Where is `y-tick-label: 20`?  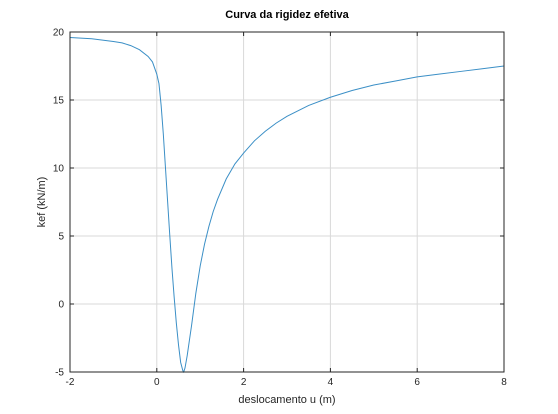
y-tick-label: 20 is located at coordinates (59, 33).